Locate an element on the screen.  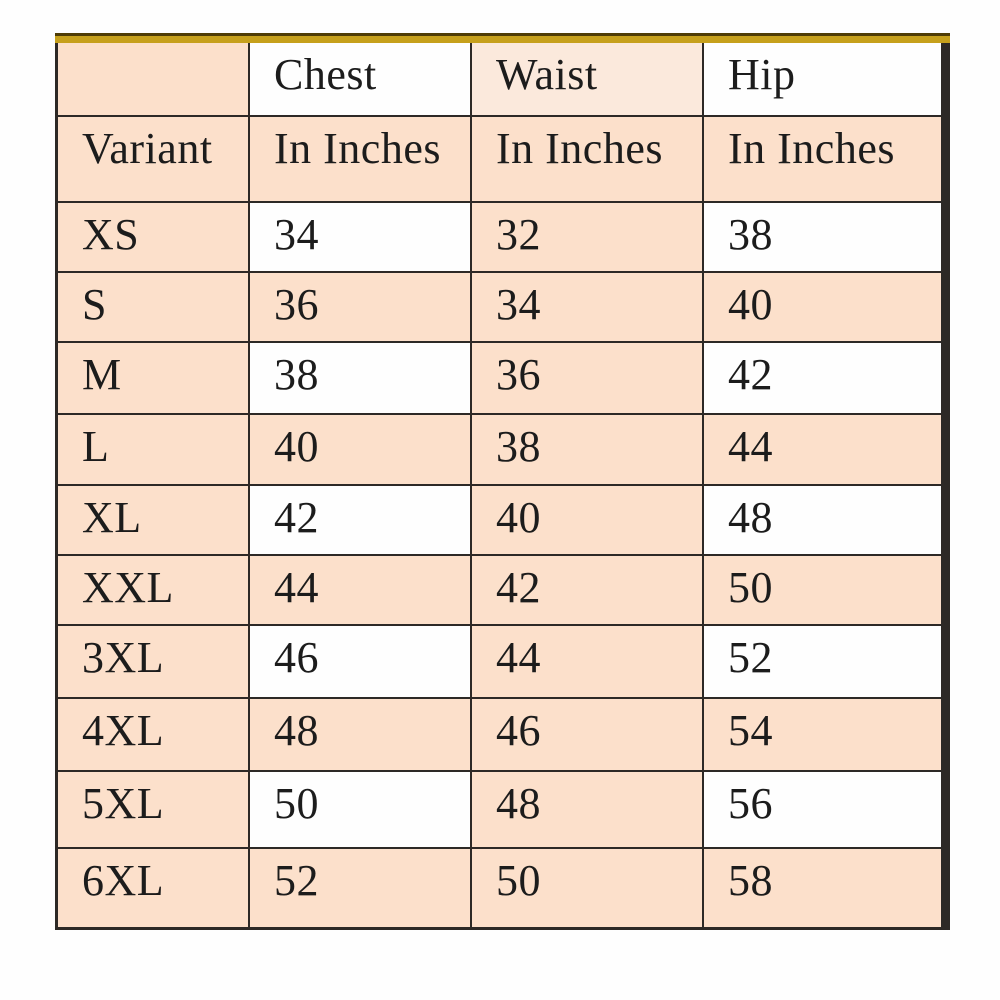
cell-row-xs-hip: 38 is located at coordinates (822, 237).